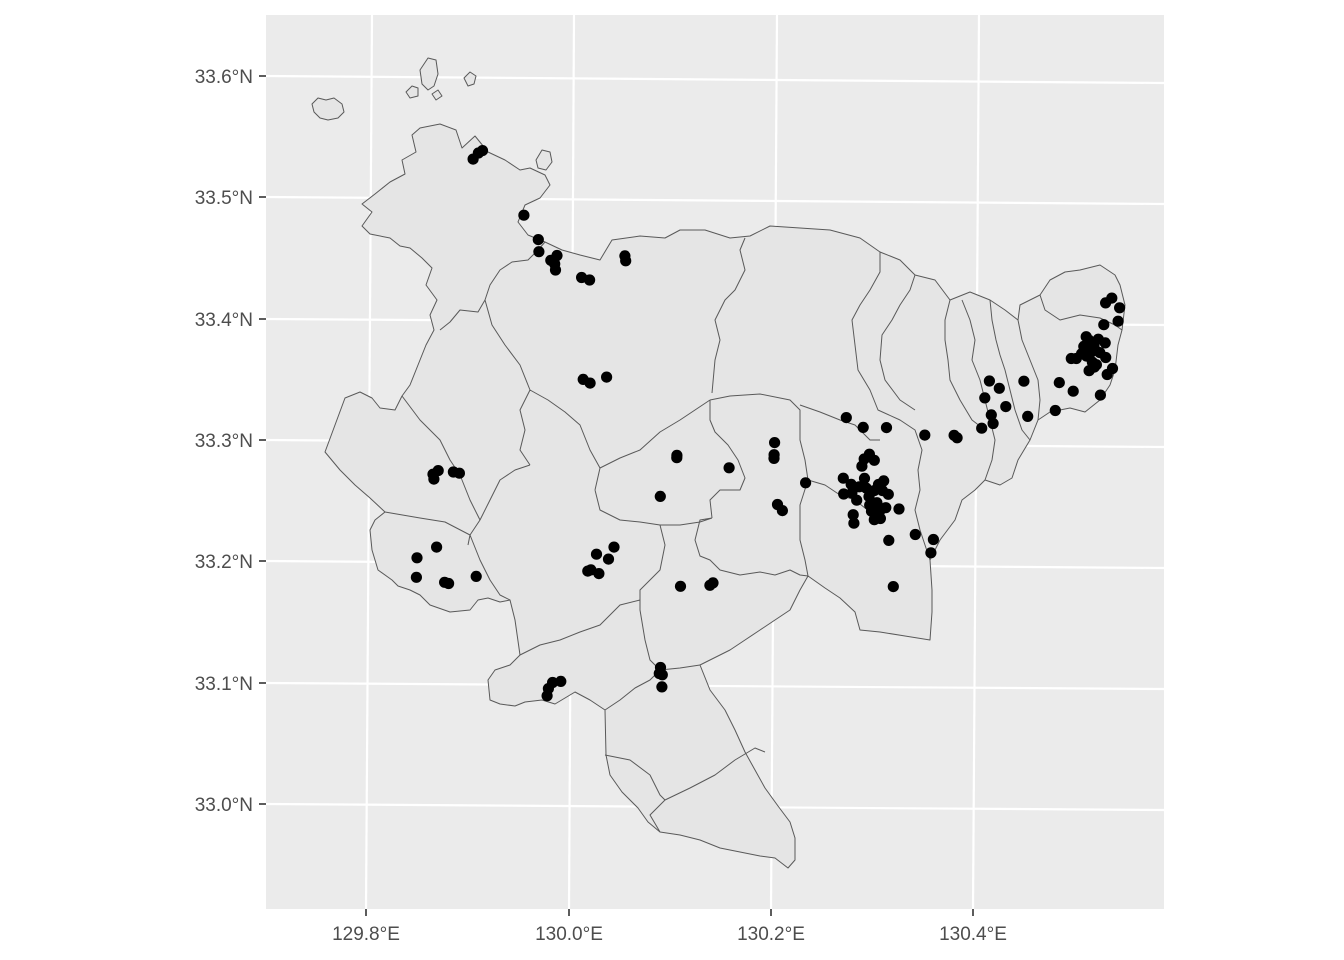 The image size is (1344, 960). Describe the element at coordinates (366, 934) in the screenshot. I see `x-tick-label: 129.8°E` at that location.